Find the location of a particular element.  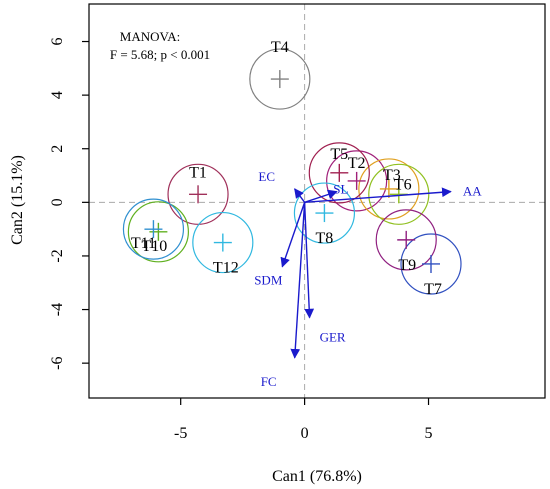

y-tick-label: 4 is located at coordinates (57, 95).